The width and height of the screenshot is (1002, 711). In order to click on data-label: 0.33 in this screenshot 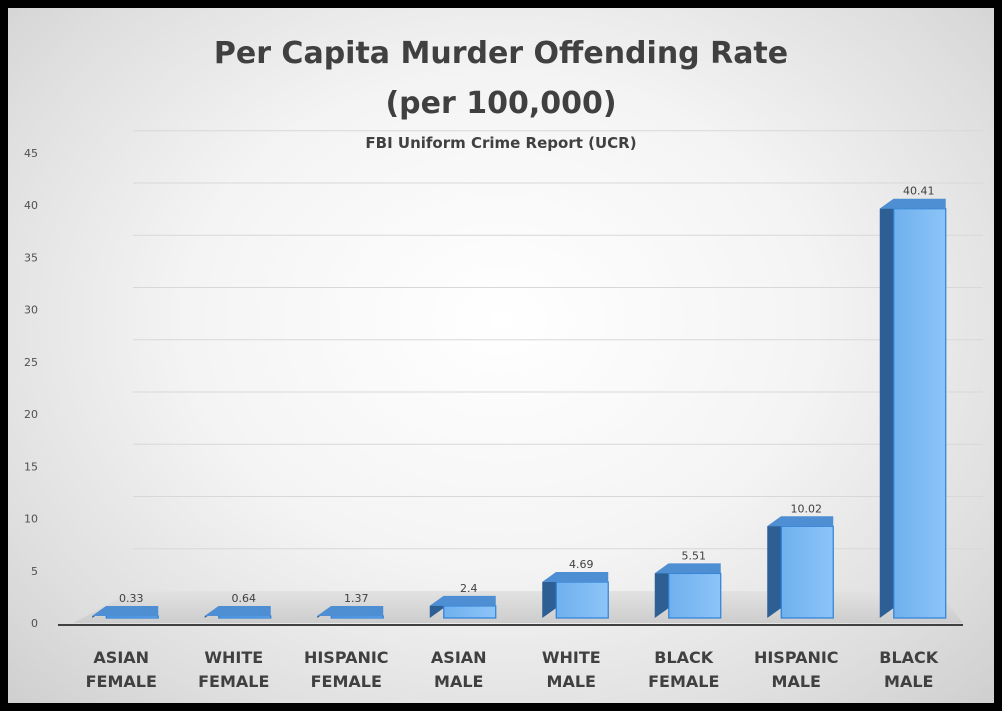, I will do `click(131, 598)`.